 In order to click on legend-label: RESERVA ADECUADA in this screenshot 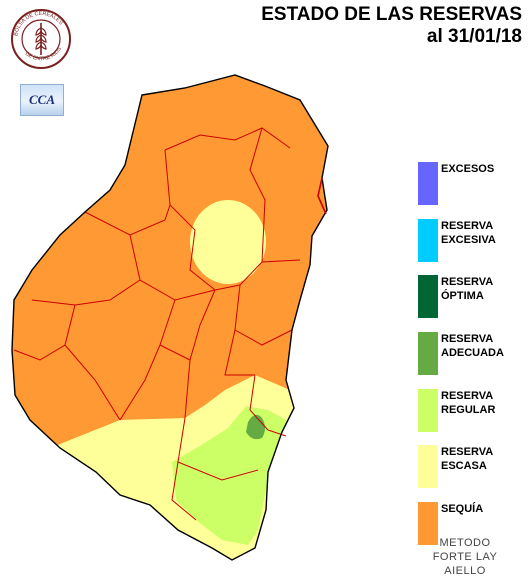, I will do `click(472, 346)`.